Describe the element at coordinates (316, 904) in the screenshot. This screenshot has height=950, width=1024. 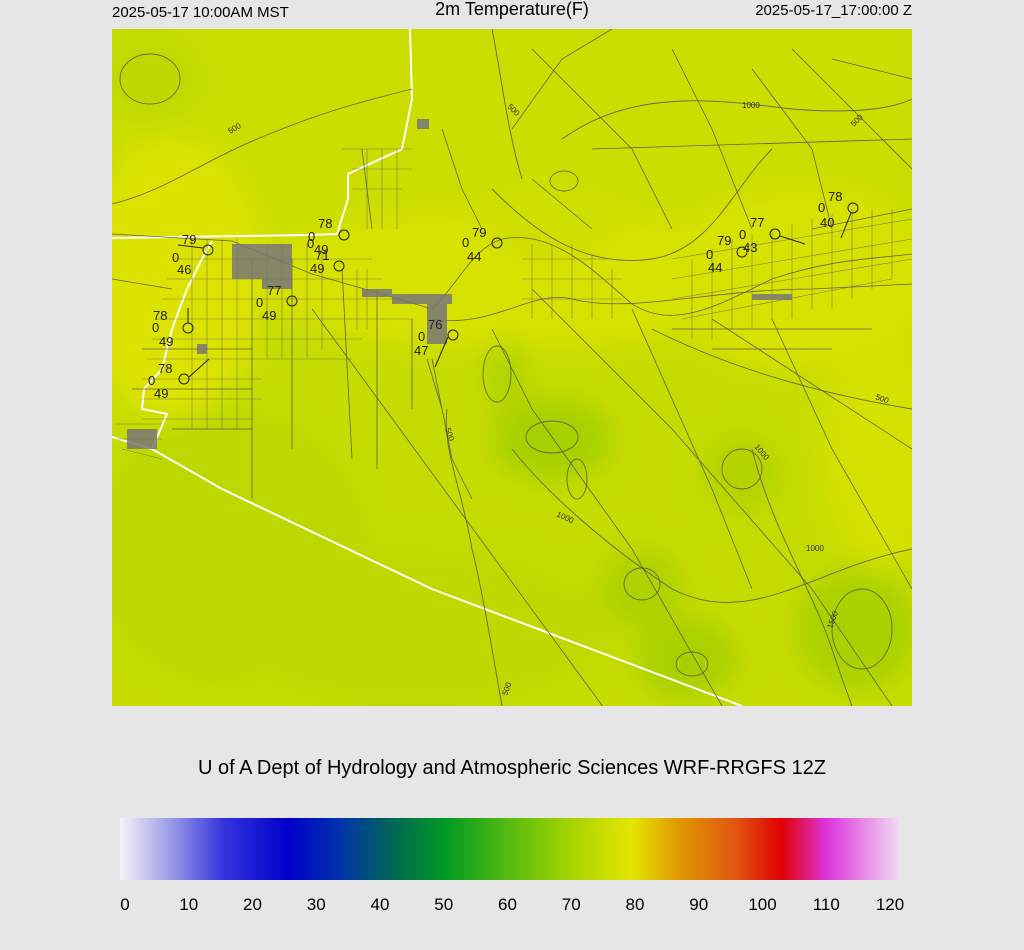
I see `colorbar-tick-label: 30` at that location.